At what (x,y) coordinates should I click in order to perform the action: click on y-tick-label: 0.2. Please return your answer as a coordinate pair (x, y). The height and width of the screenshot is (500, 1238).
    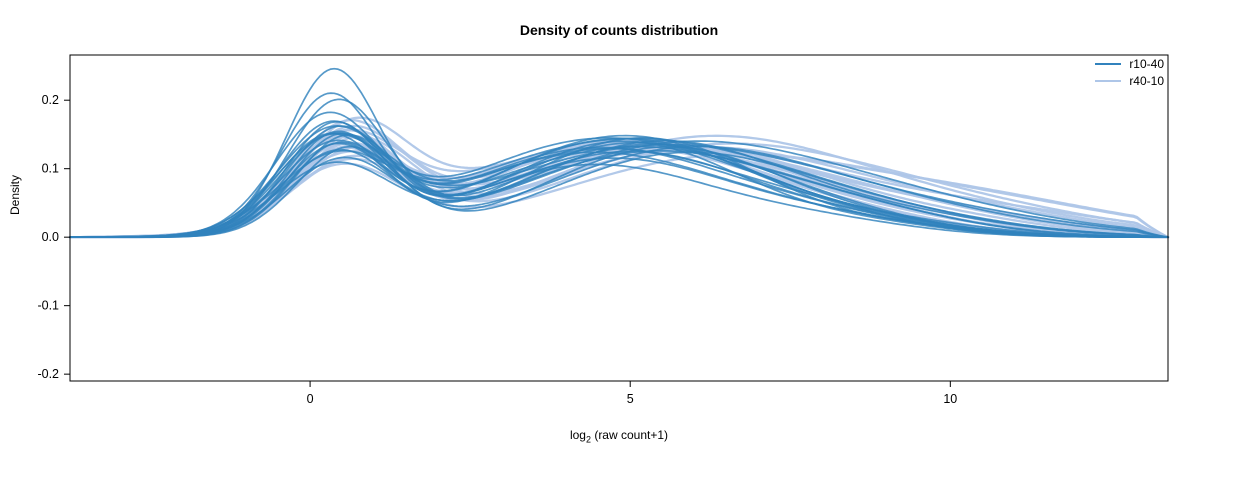
    Looking at the image, I should click on (50, 100).